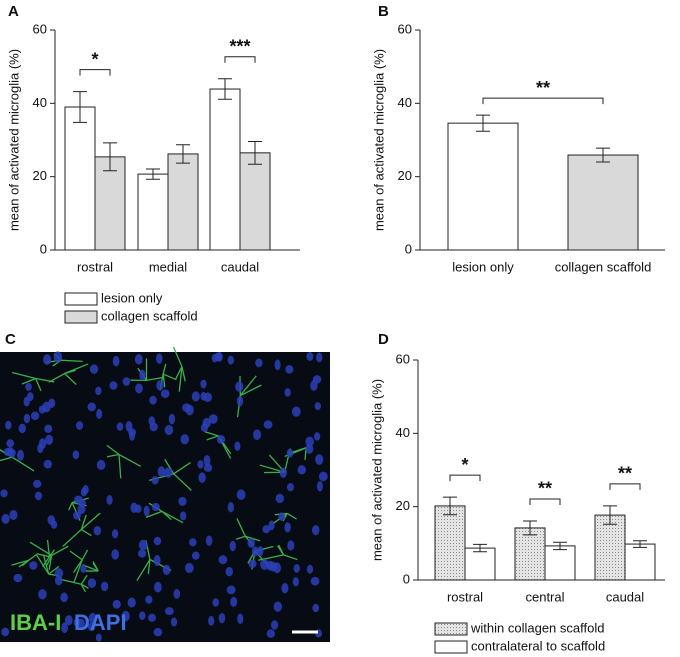 The image size is (680, 657). Describe the element at coordinates (132, 297) in the screenshot. I see `legend-label: lesion only` at that location.